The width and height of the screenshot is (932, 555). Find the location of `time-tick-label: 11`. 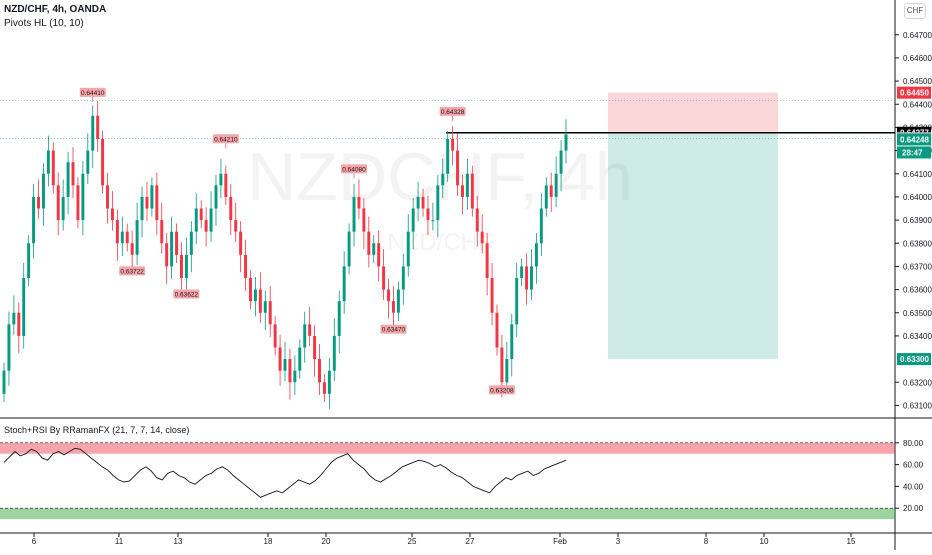

time-tick-label: 11 is located at coordinates (119, 541).